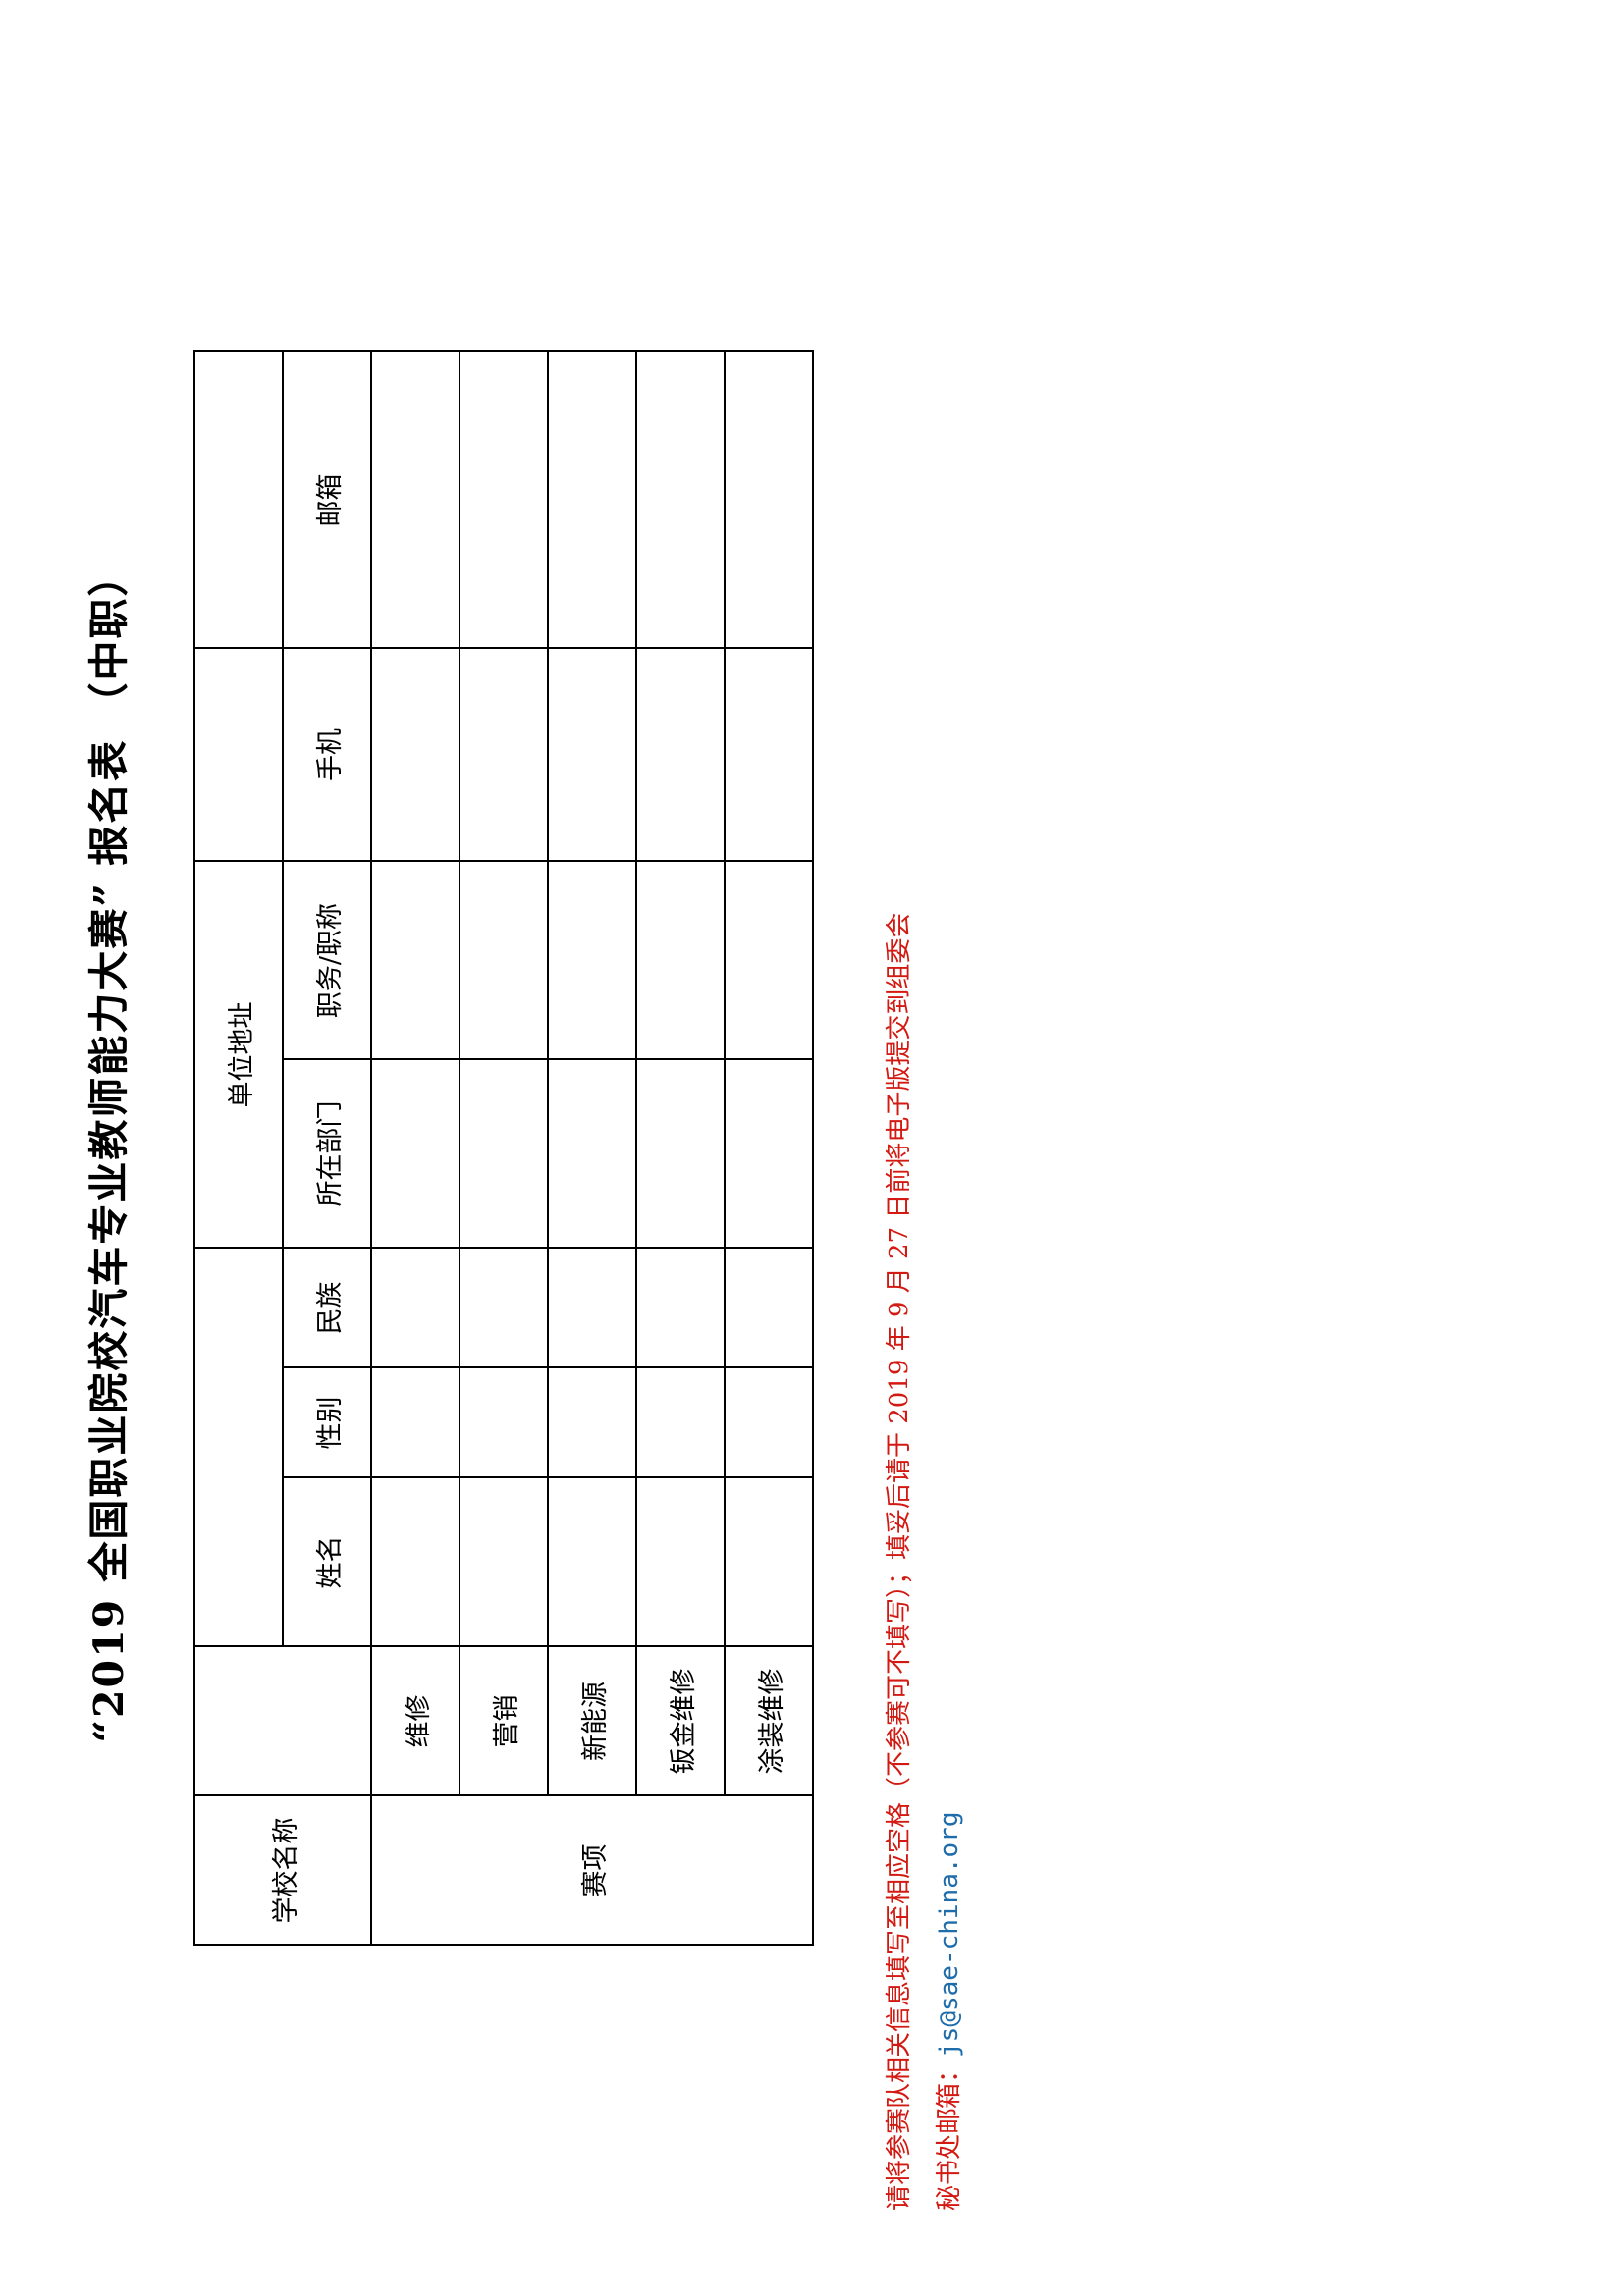  Describe the element at coordinates (415, 754) in the screenshot. I see `cell-repair-mobile` at that location.